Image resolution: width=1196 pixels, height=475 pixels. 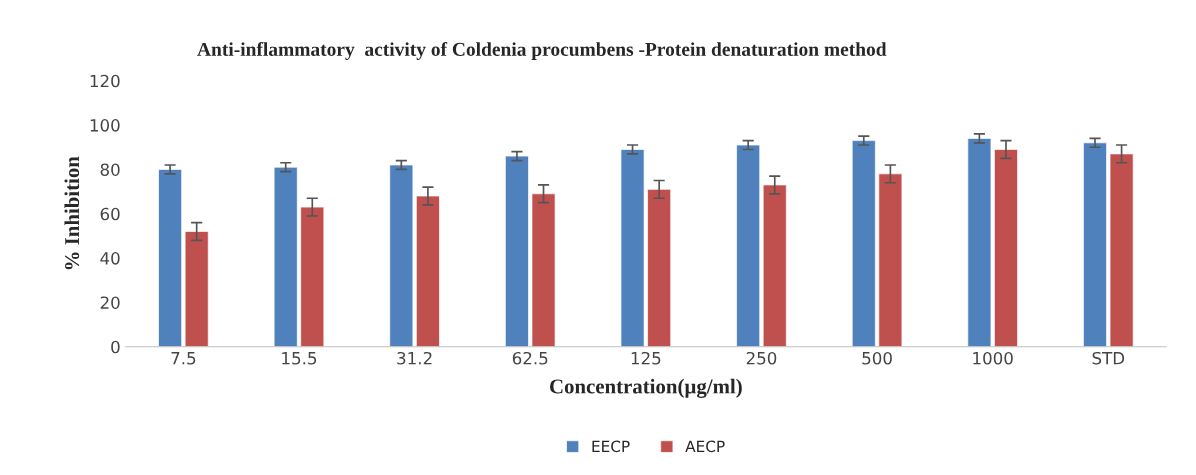 What do you see at coordinates (110, 214) in the screenshot?
I see `y-tick-label: 60` at bounding box center [110, 214].